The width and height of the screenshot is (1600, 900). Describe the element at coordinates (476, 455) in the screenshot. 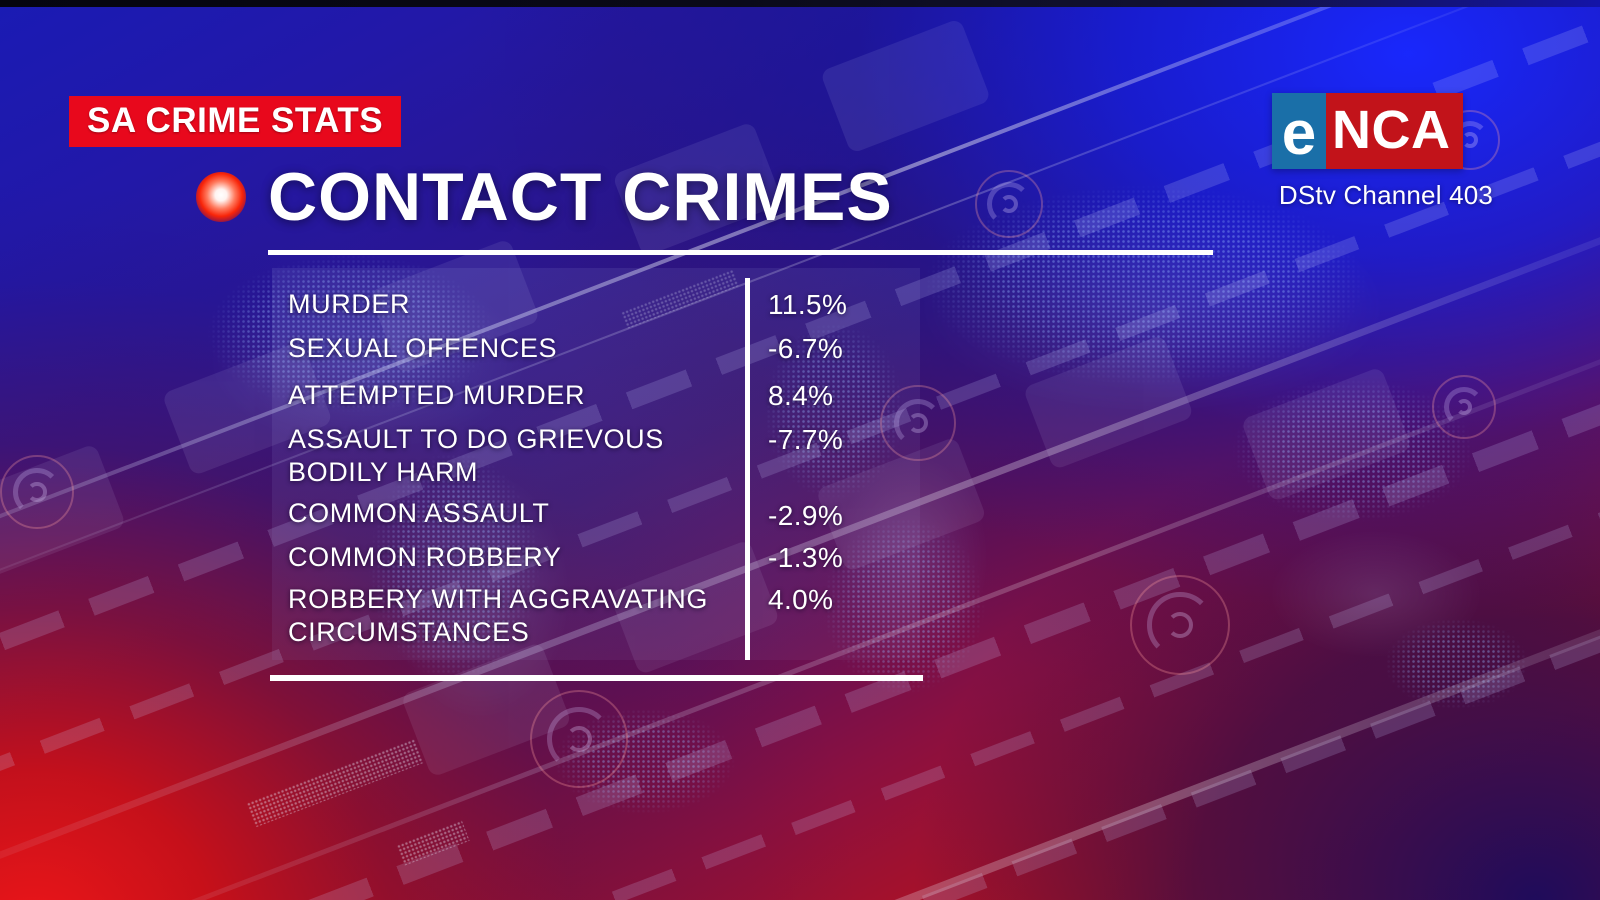

I see `row-label: ASSAULT TO DO GRIEVOUS BODILY HARM` at that location.